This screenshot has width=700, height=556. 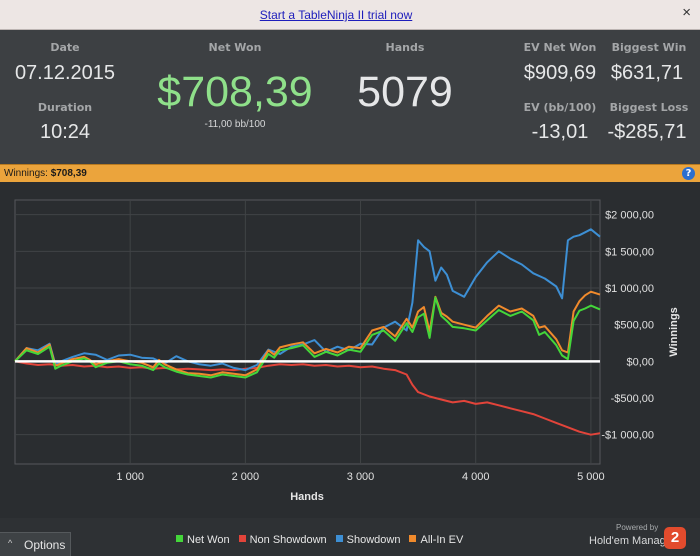 What do you see at coordinates (560, 107) in the screenshot?
I see `ev-bb-label: EV (bb/100)` at bounding box center [560, 107].